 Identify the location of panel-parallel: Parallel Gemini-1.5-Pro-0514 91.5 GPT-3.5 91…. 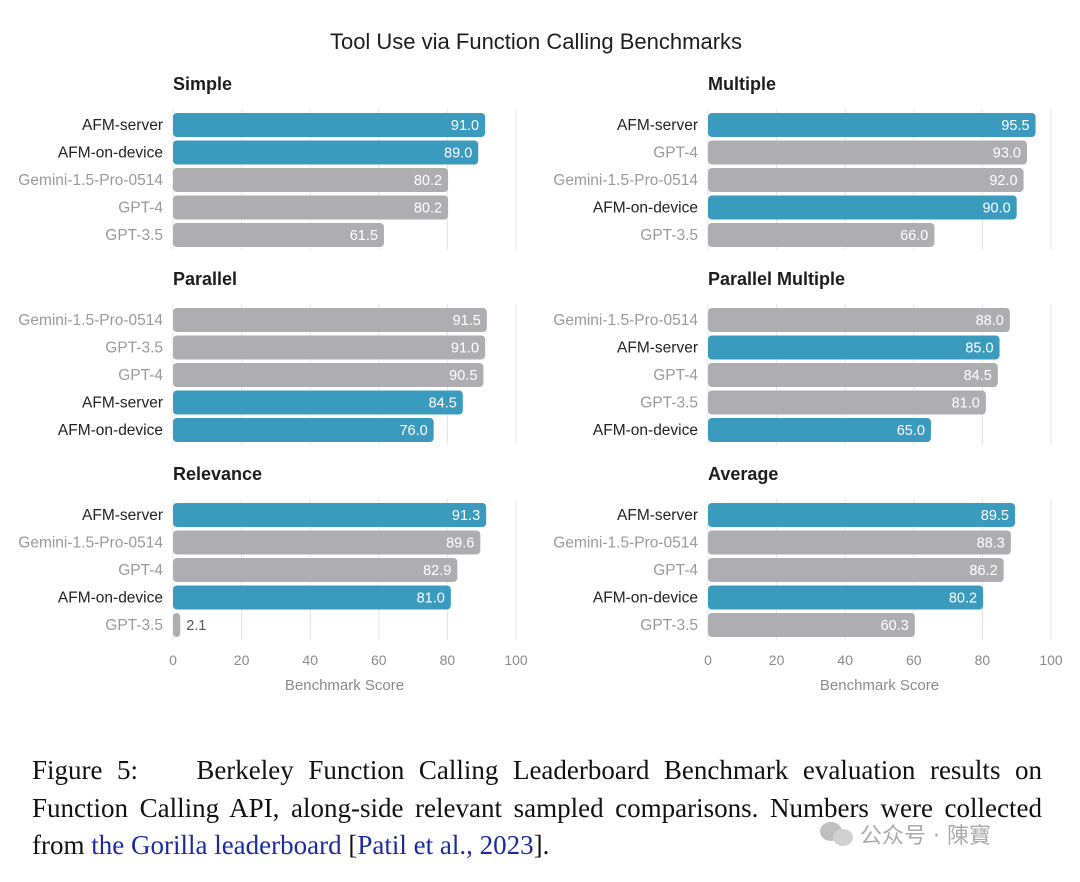
(267, 357).